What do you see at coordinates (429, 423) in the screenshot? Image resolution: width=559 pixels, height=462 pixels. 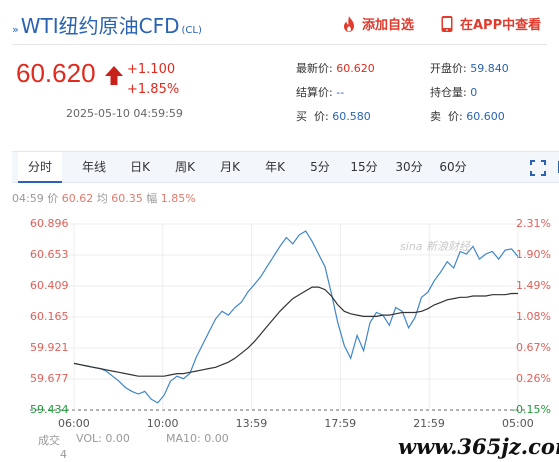 I see `x-tick-label: 21:59` at bounding box center [429, 423].